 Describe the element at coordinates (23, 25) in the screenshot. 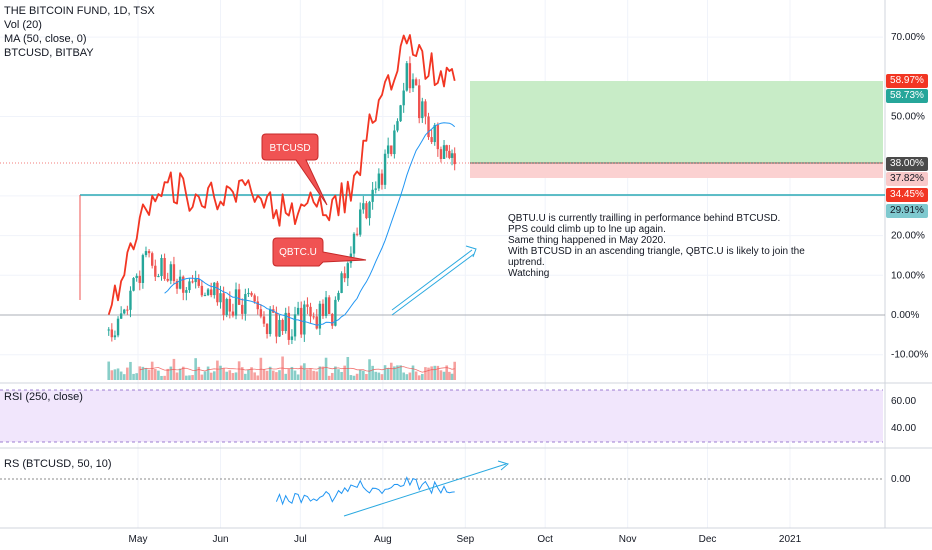

I see `legend-vol: Vol (20)` at that location.